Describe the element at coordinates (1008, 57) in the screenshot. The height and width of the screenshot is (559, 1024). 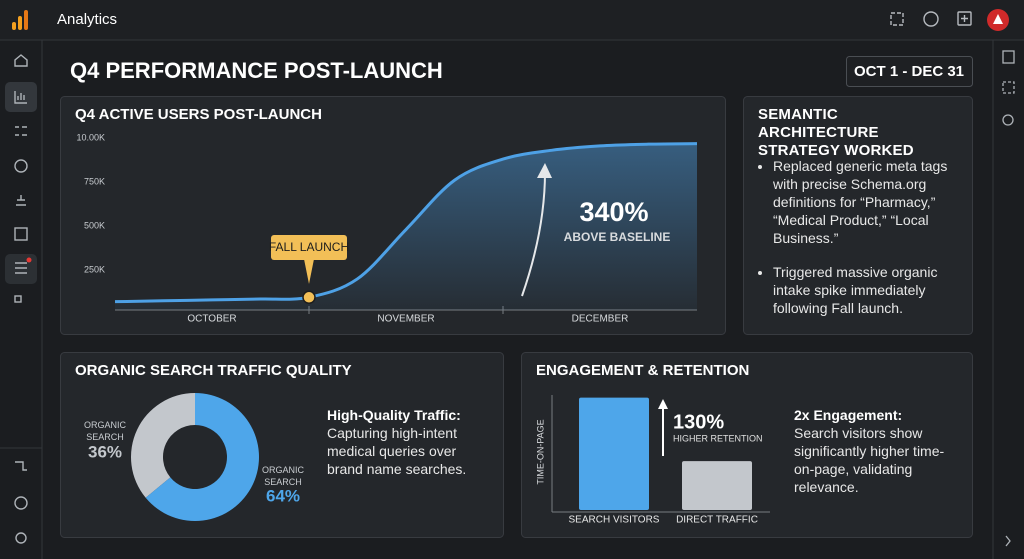
I see `side-notes` at that location.